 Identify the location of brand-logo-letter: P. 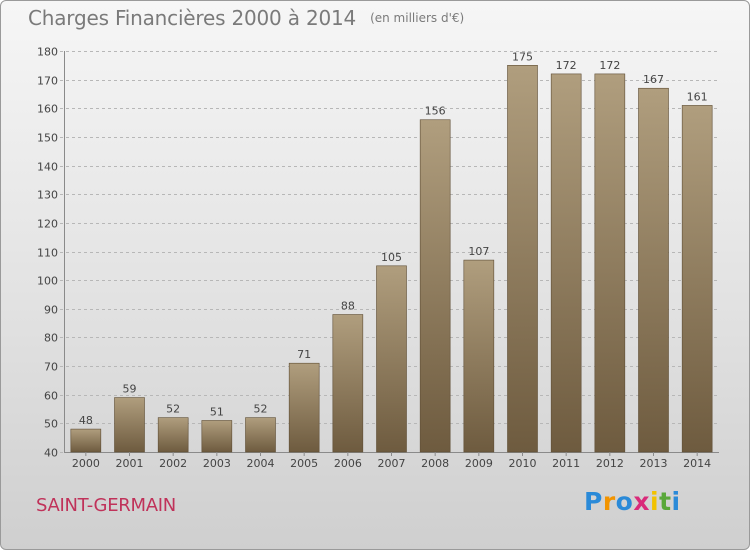
(593, 501).